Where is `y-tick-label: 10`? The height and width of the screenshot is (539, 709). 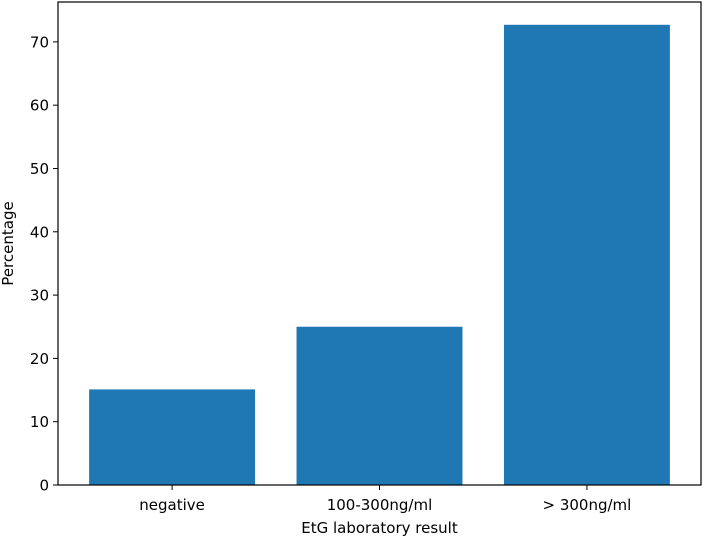
y-tick-label: 10 is located at coordinates (39, 422).